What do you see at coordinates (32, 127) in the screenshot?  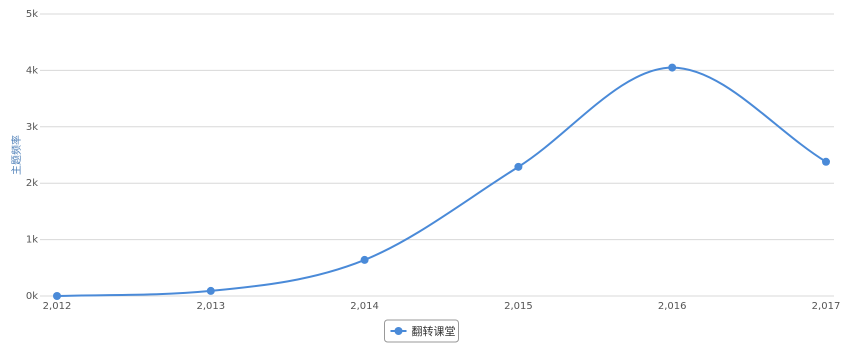 I see `y-tick-label: 3k` at bounding box center [32, 127].